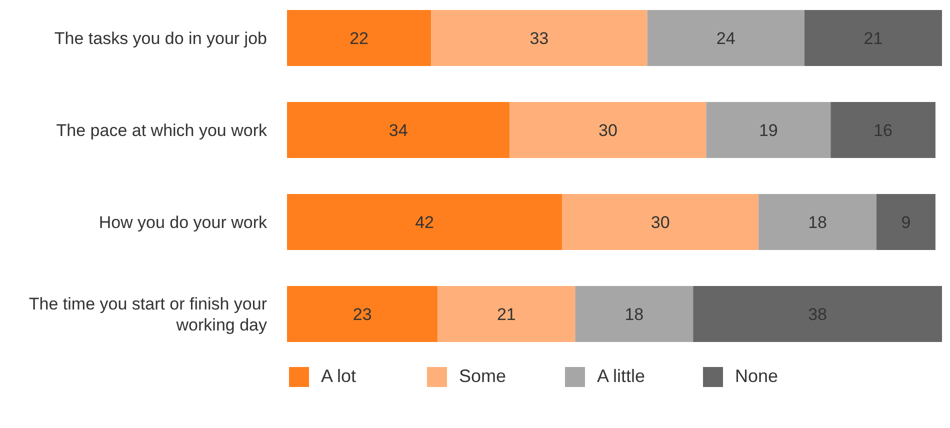  Describe the element at coordinates (756, 376) in the screenshot. I see `legend-label: None` at that location.